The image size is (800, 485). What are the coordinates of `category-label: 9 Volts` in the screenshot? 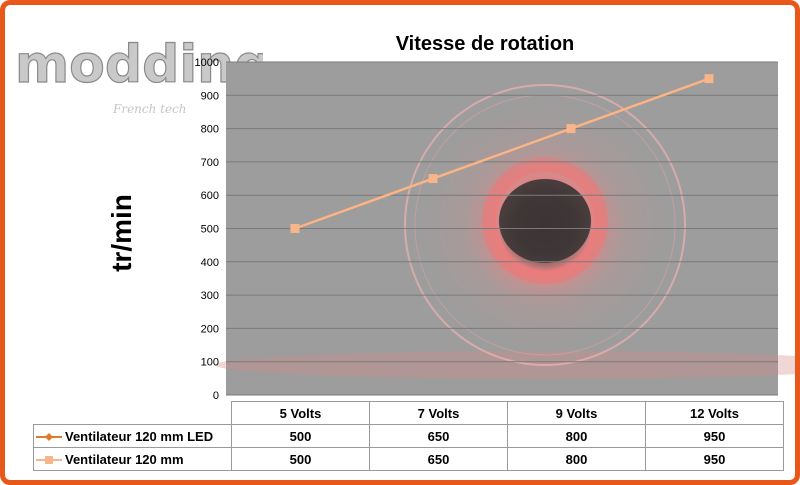 It's located at (576, 413).